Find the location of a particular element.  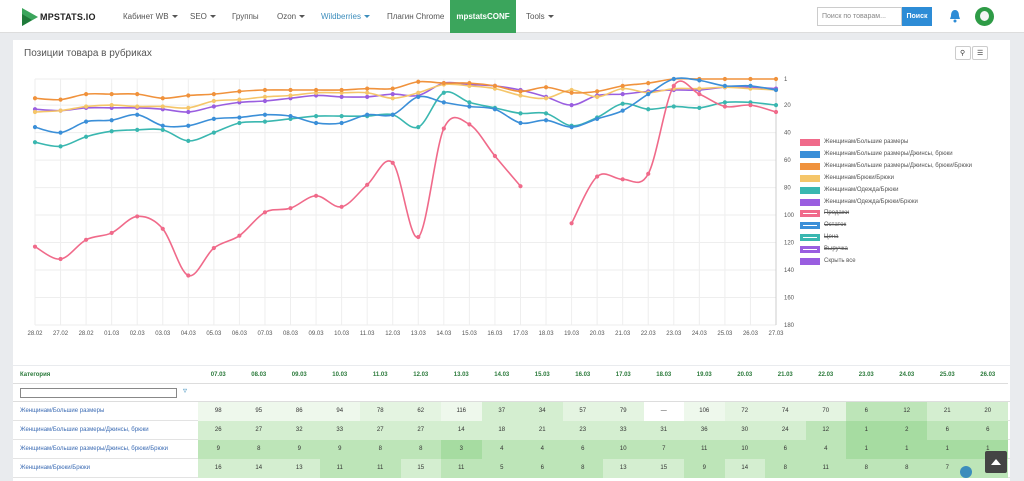

filter-icon: ▿ is located at coordinates (185, 390).